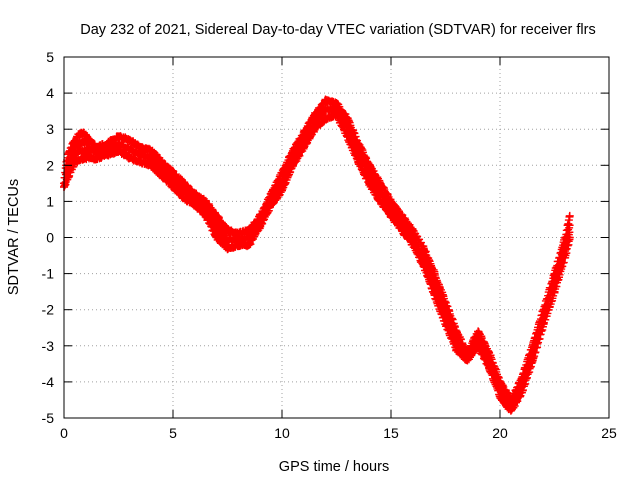 The height and width of the screenshot is (480, 640). What do you see at coordinates (48, 346) in the screenshot?
I see `y-tick-label: -3` at bounding box center [48, 346].